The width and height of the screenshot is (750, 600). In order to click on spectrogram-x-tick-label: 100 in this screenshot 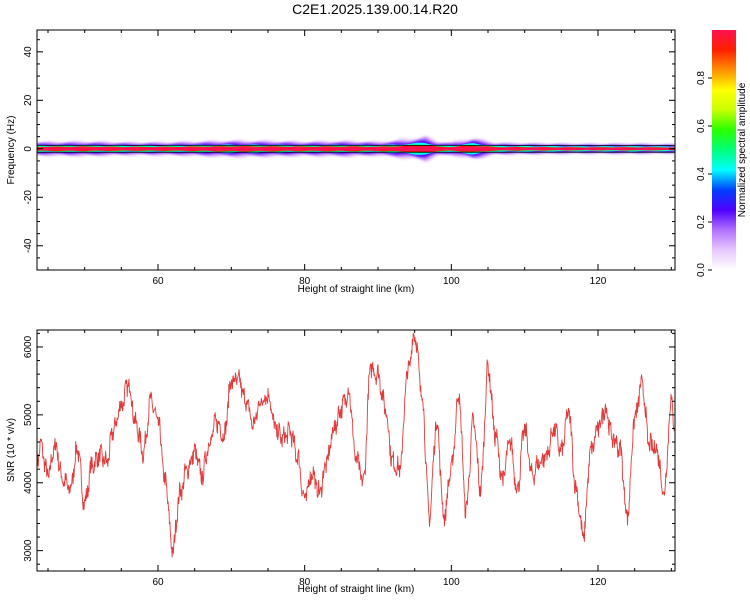, I will do `click(451, 281)`.